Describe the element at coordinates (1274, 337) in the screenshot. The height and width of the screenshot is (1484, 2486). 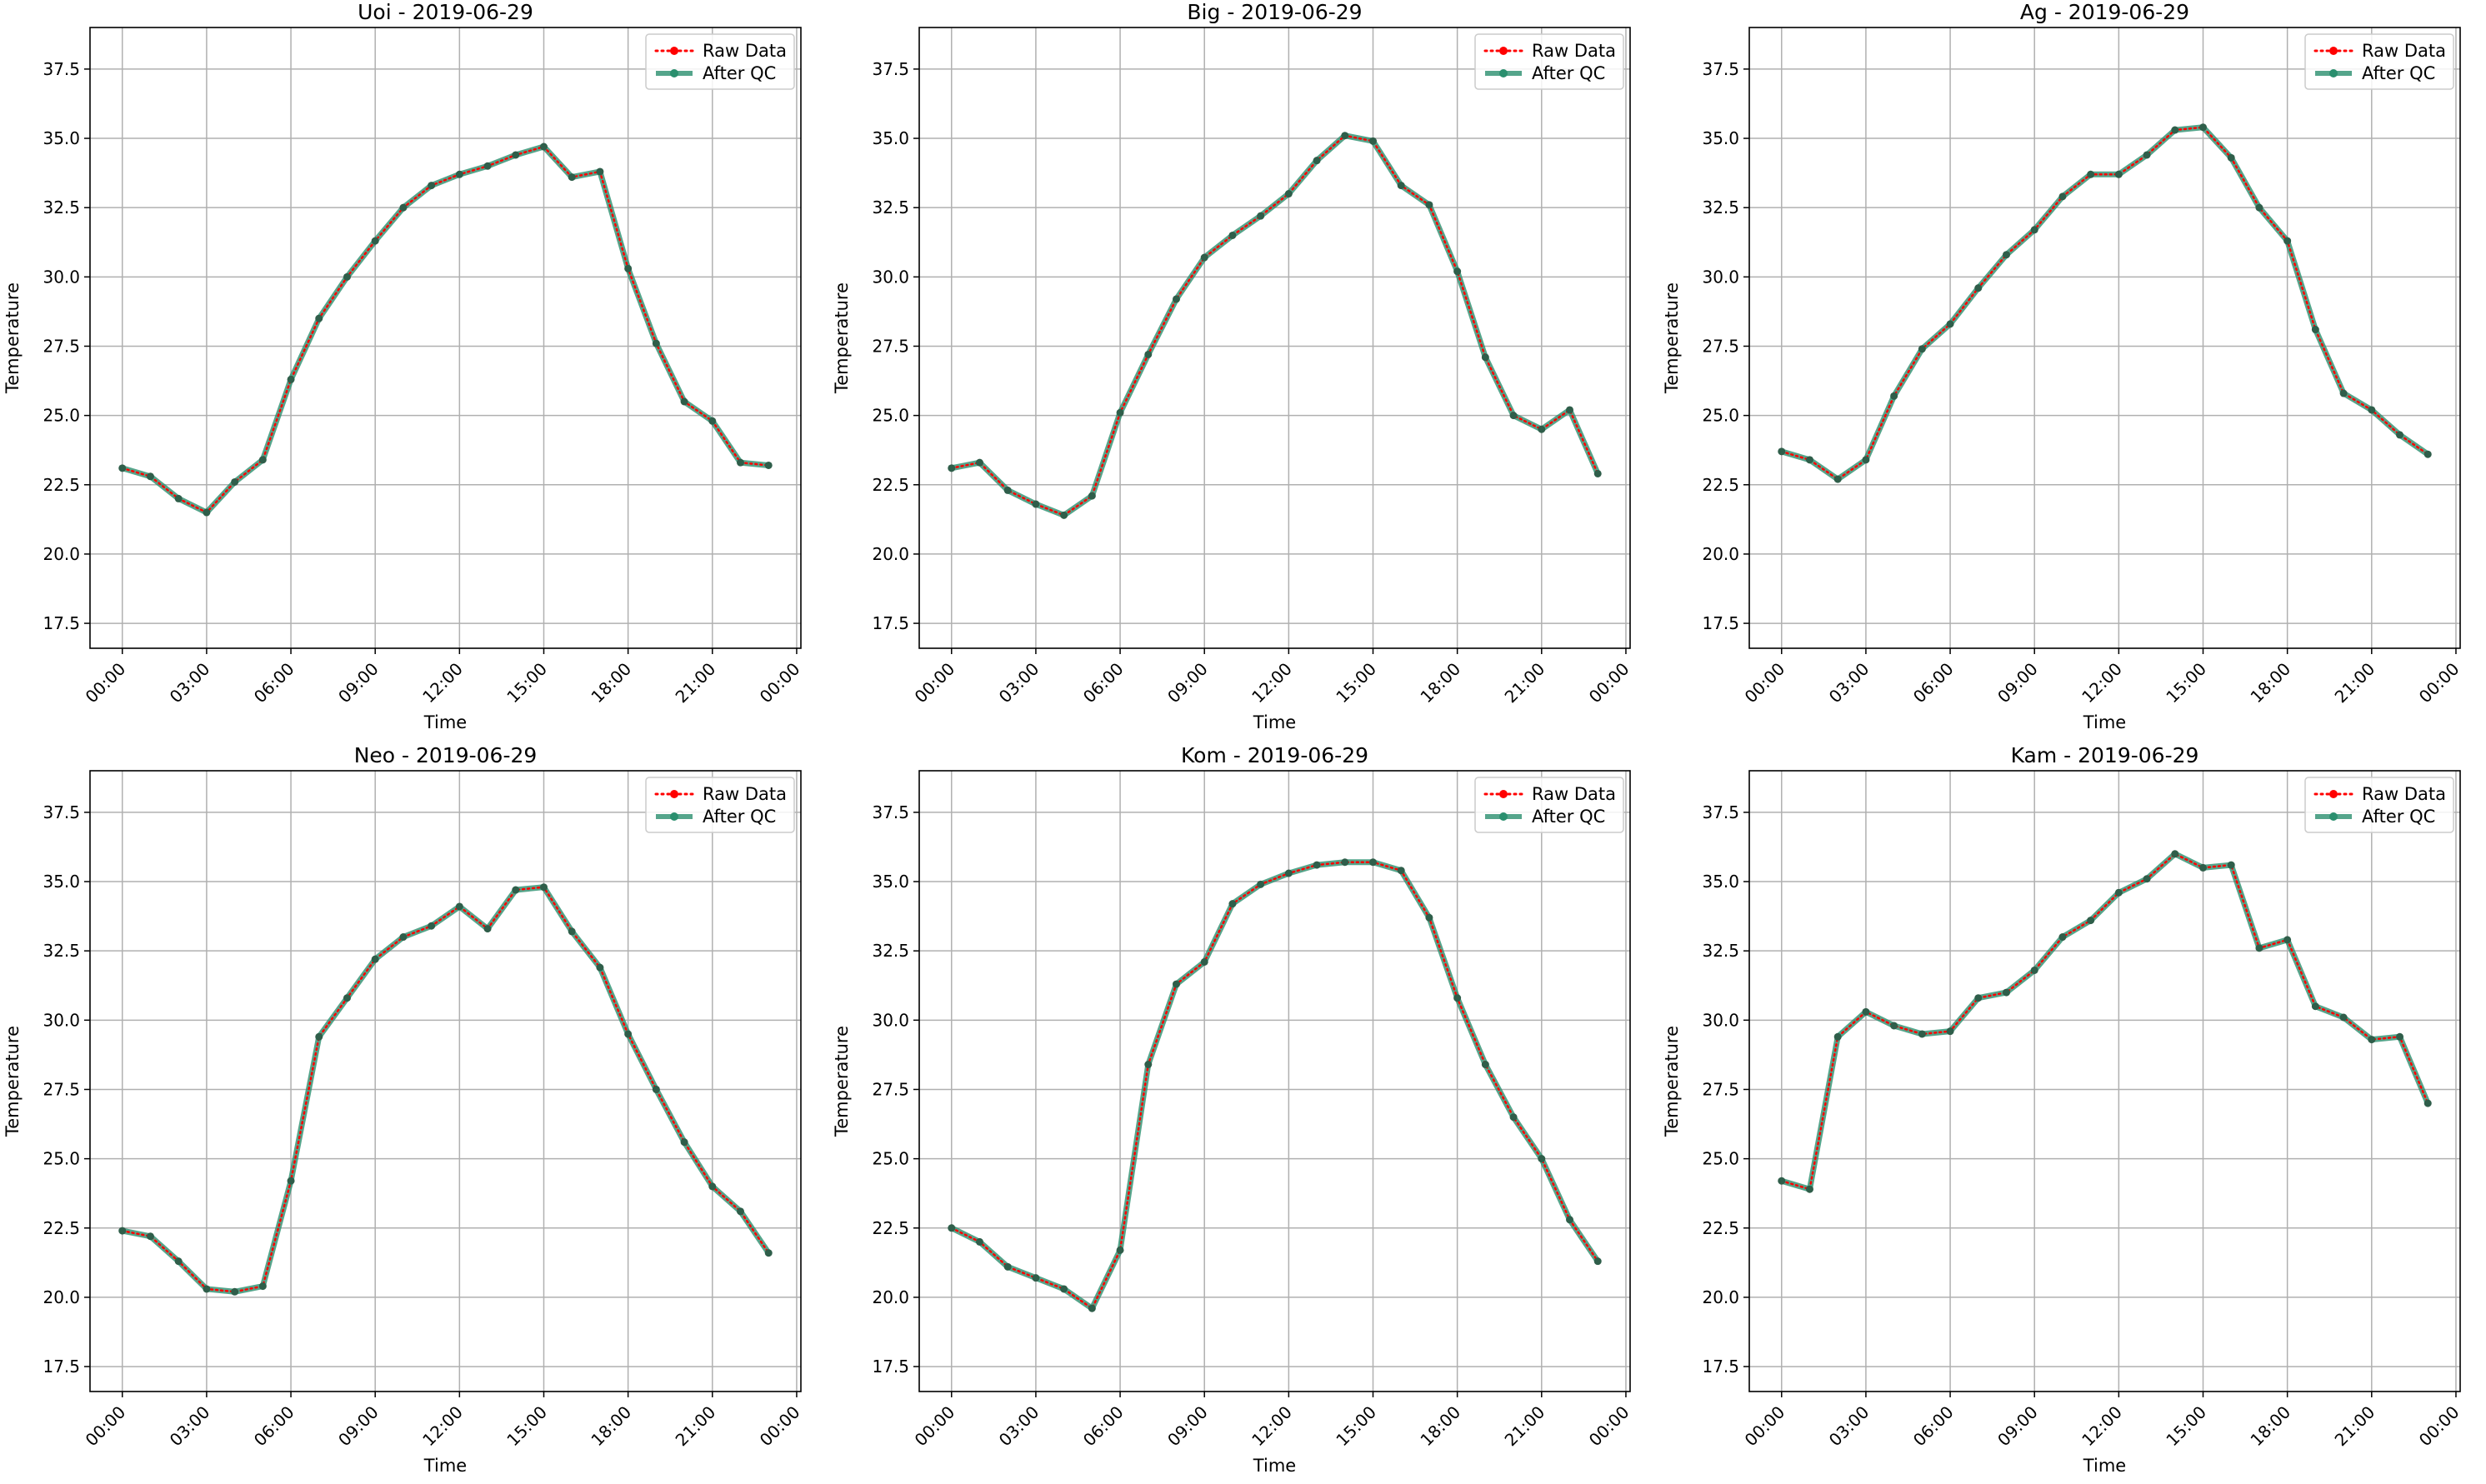
I see `grid` at that location.